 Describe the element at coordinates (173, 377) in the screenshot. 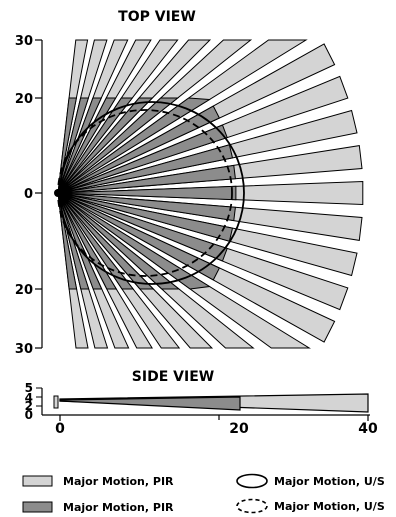

I see `side-view-title: SIDE VIEW` at that location.